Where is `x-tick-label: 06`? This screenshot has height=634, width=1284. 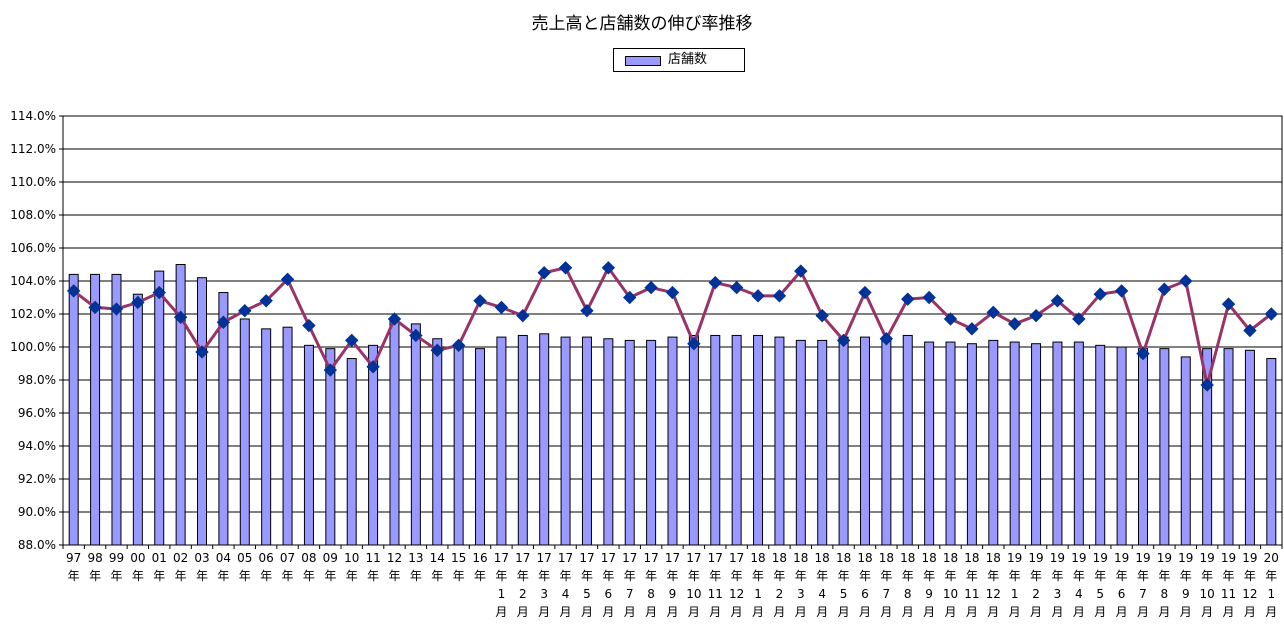 x-tick-label: 06 is located at coordinates (266, 558).